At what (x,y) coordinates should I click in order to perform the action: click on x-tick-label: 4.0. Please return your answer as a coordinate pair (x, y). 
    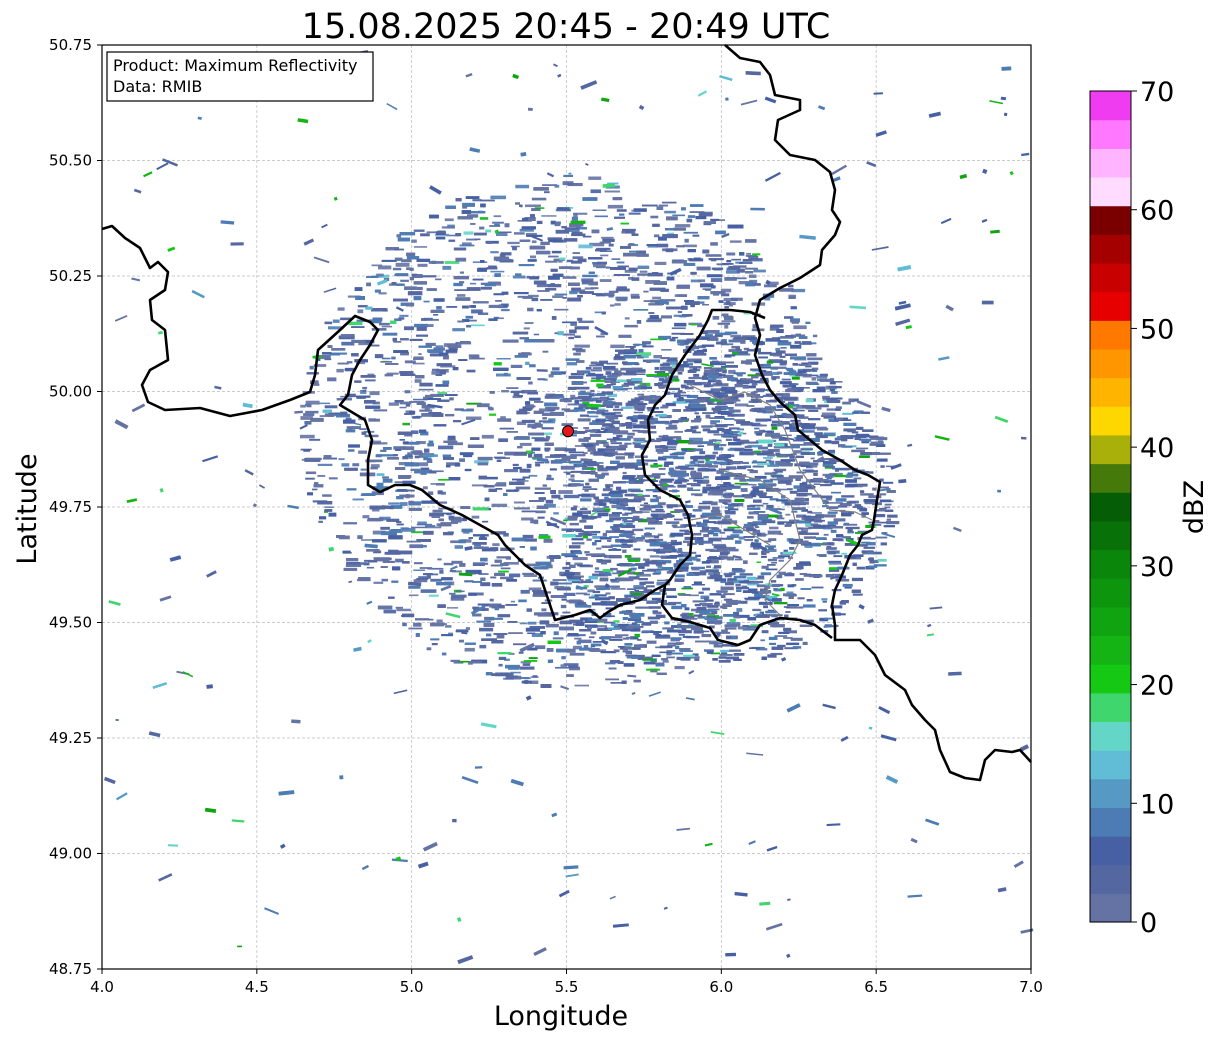
    Looking at the image, I should click on (102, 987).